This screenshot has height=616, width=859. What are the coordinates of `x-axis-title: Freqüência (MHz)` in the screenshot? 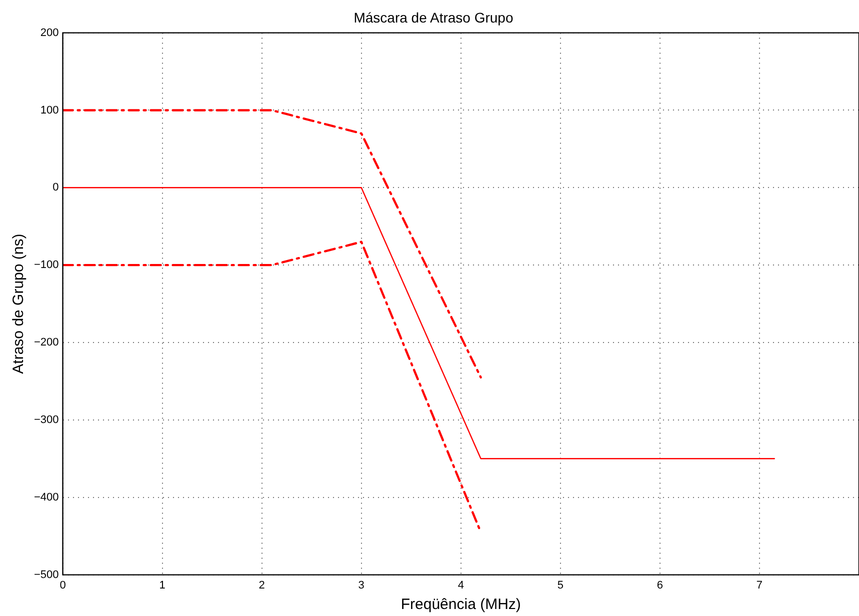 It's located at (460, 605).